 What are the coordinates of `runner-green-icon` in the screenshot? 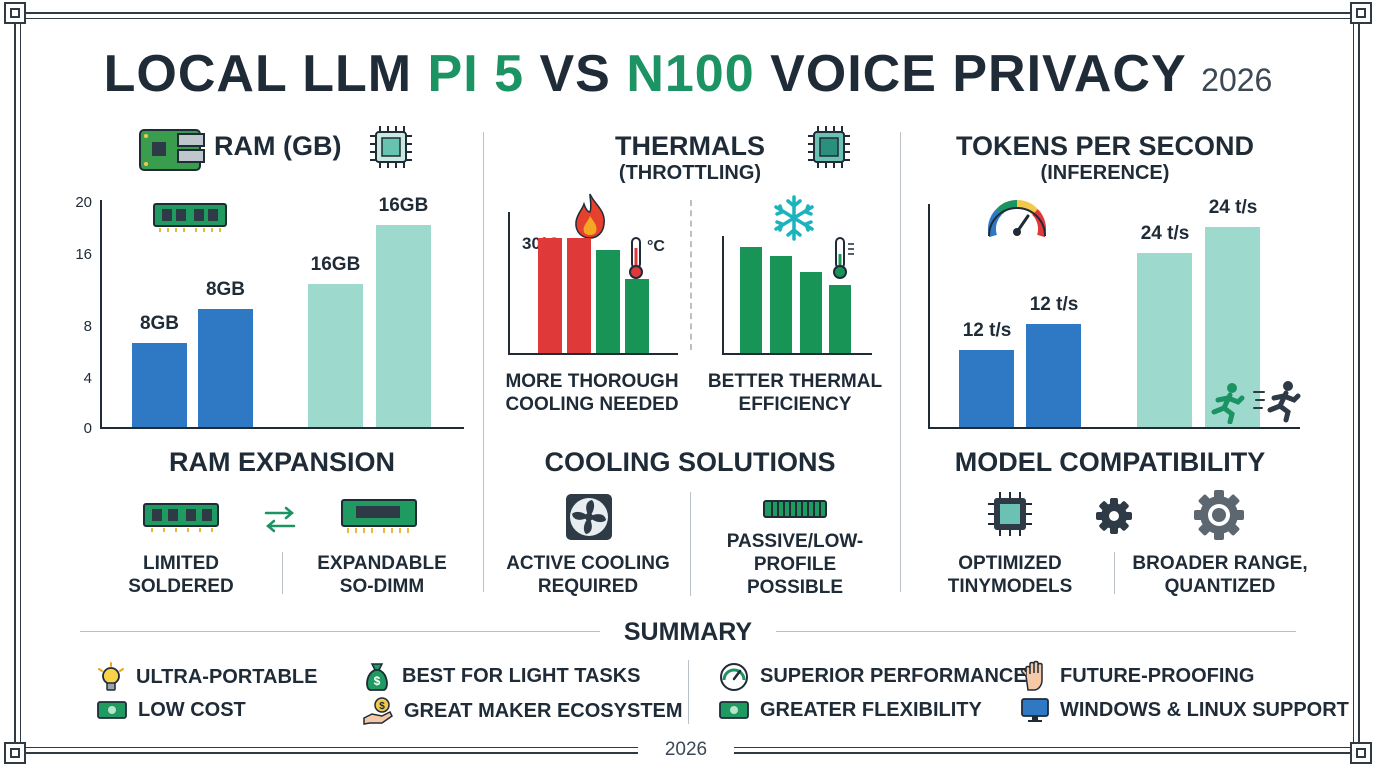 It's located at (1228, 403).